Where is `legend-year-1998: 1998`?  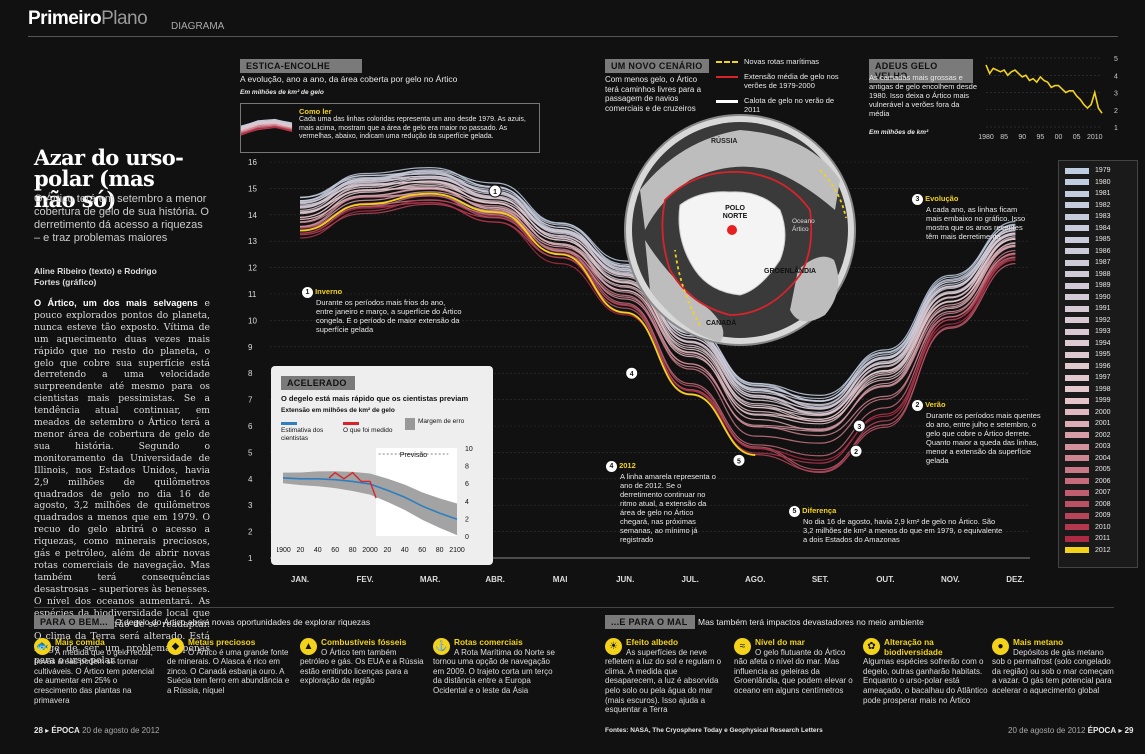 legend-year-1998: 1998 is located at coordinates (1101, 390).